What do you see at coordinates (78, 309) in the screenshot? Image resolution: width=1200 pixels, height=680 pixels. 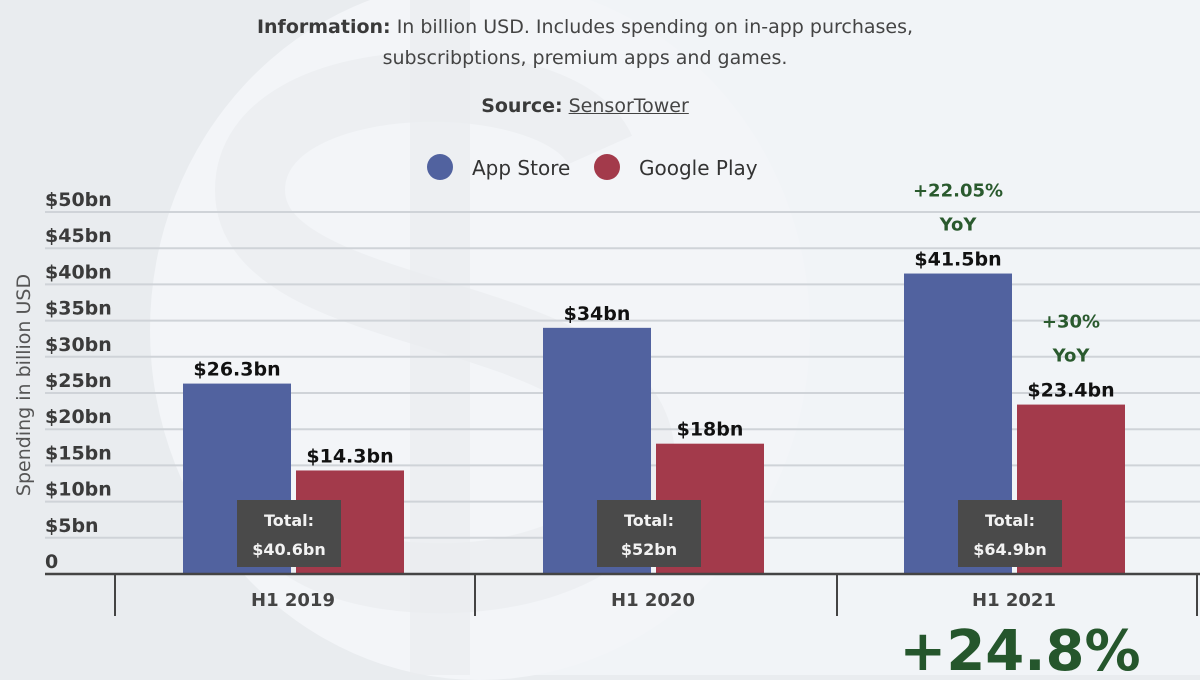 I see `y-tick-label: $35bn` at bounding box center [78, 309].